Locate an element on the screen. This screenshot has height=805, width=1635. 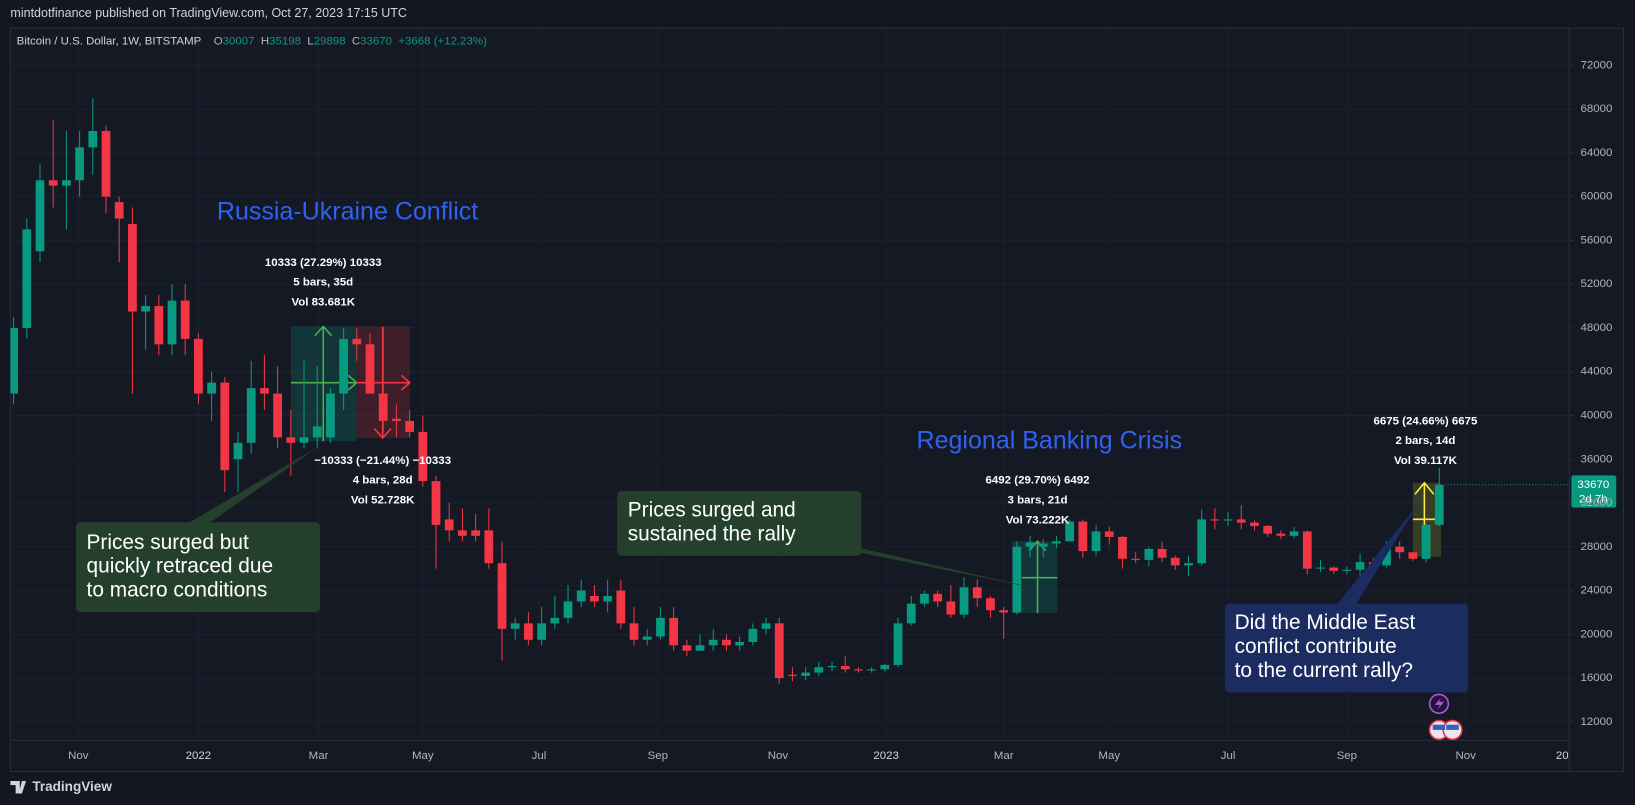
callout-text: Prices surged but is located at coordinates (168, 542).